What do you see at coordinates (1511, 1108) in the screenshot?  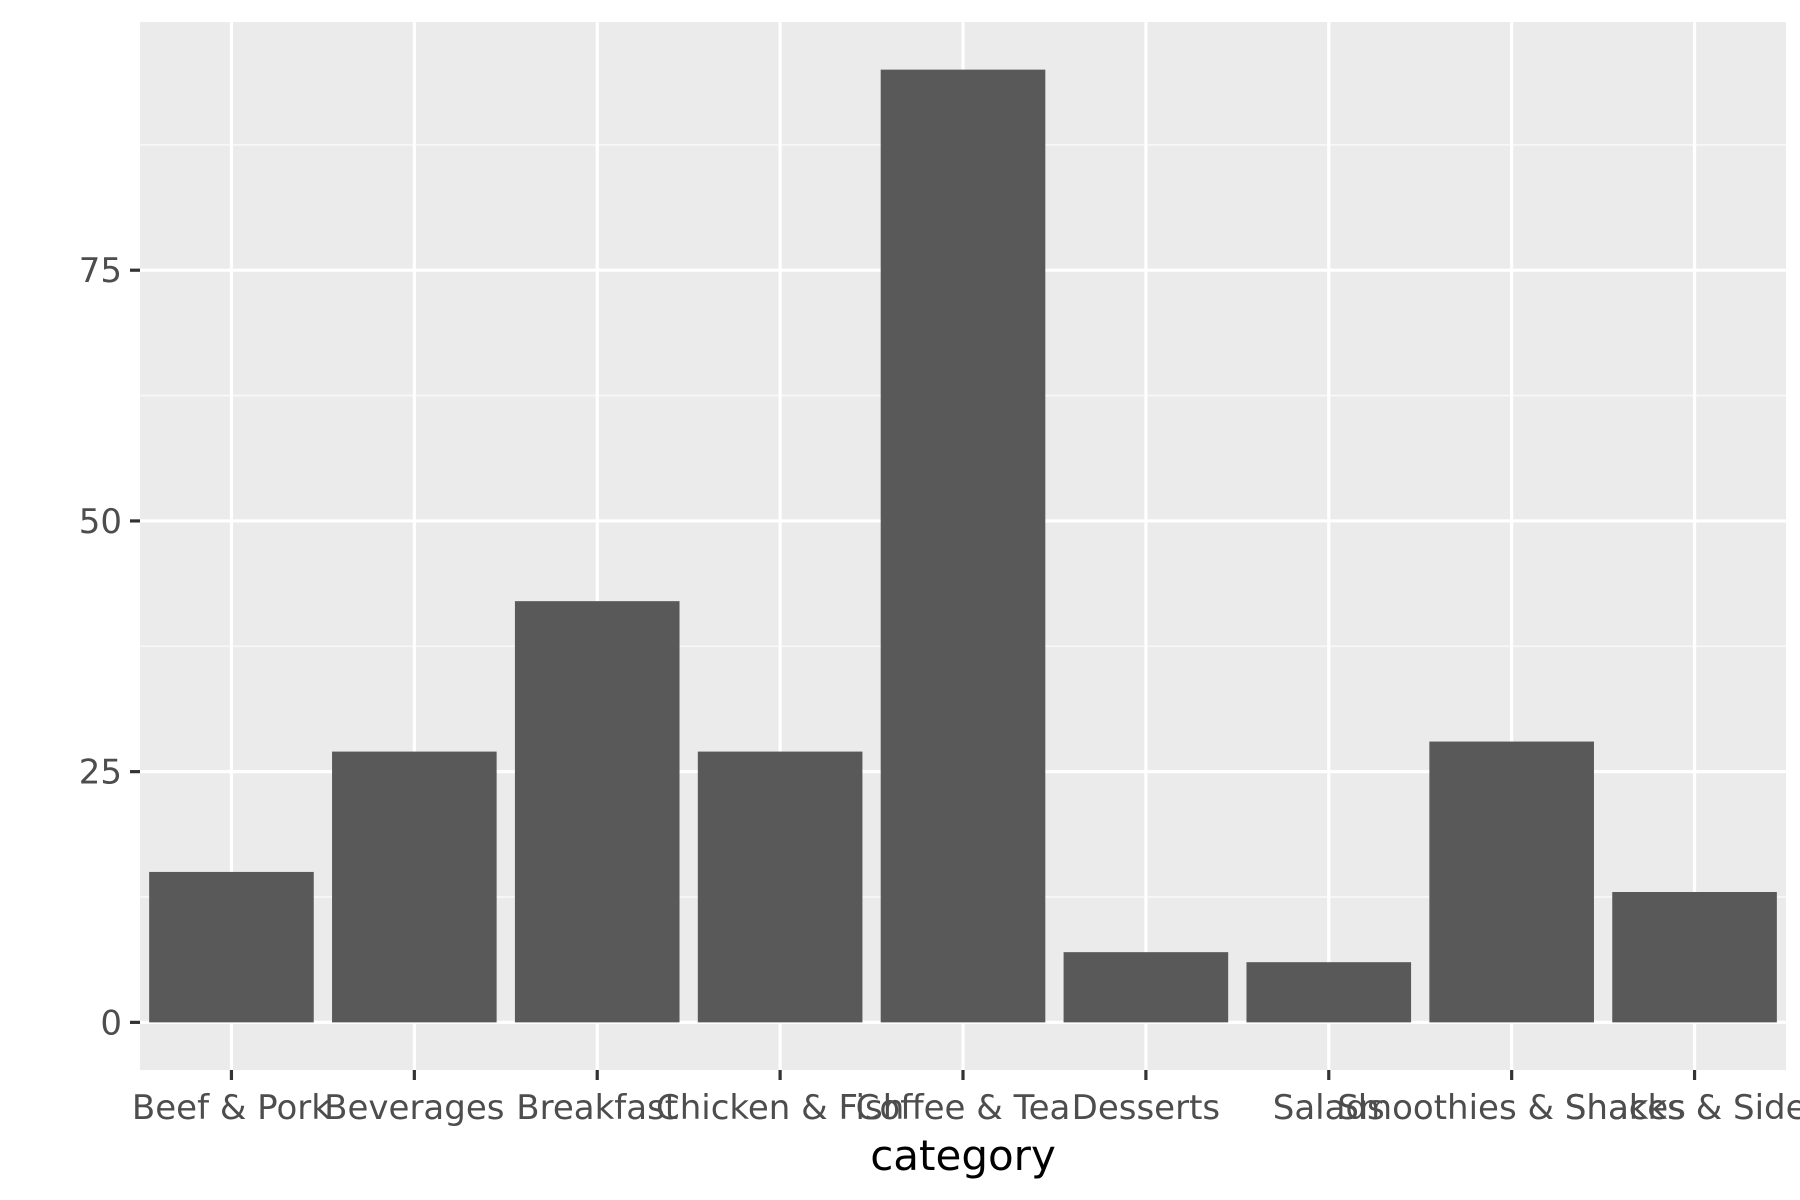 I see `x-tick-label: Smoothies & Shakes` at bounding box center [1511, 1108].